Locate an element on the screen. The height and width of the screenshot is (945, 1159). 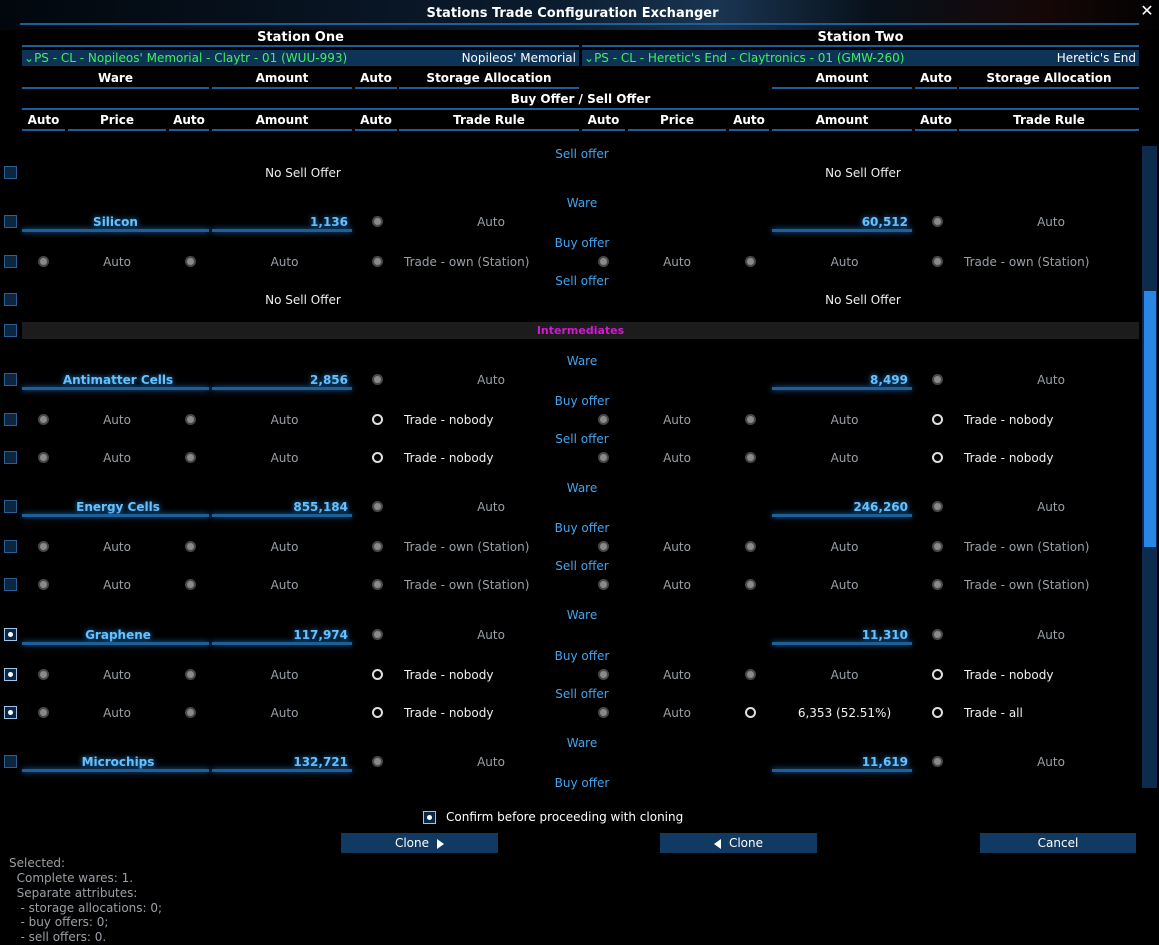
offer-amount-two: Auto is located at coordinates (844, 262).